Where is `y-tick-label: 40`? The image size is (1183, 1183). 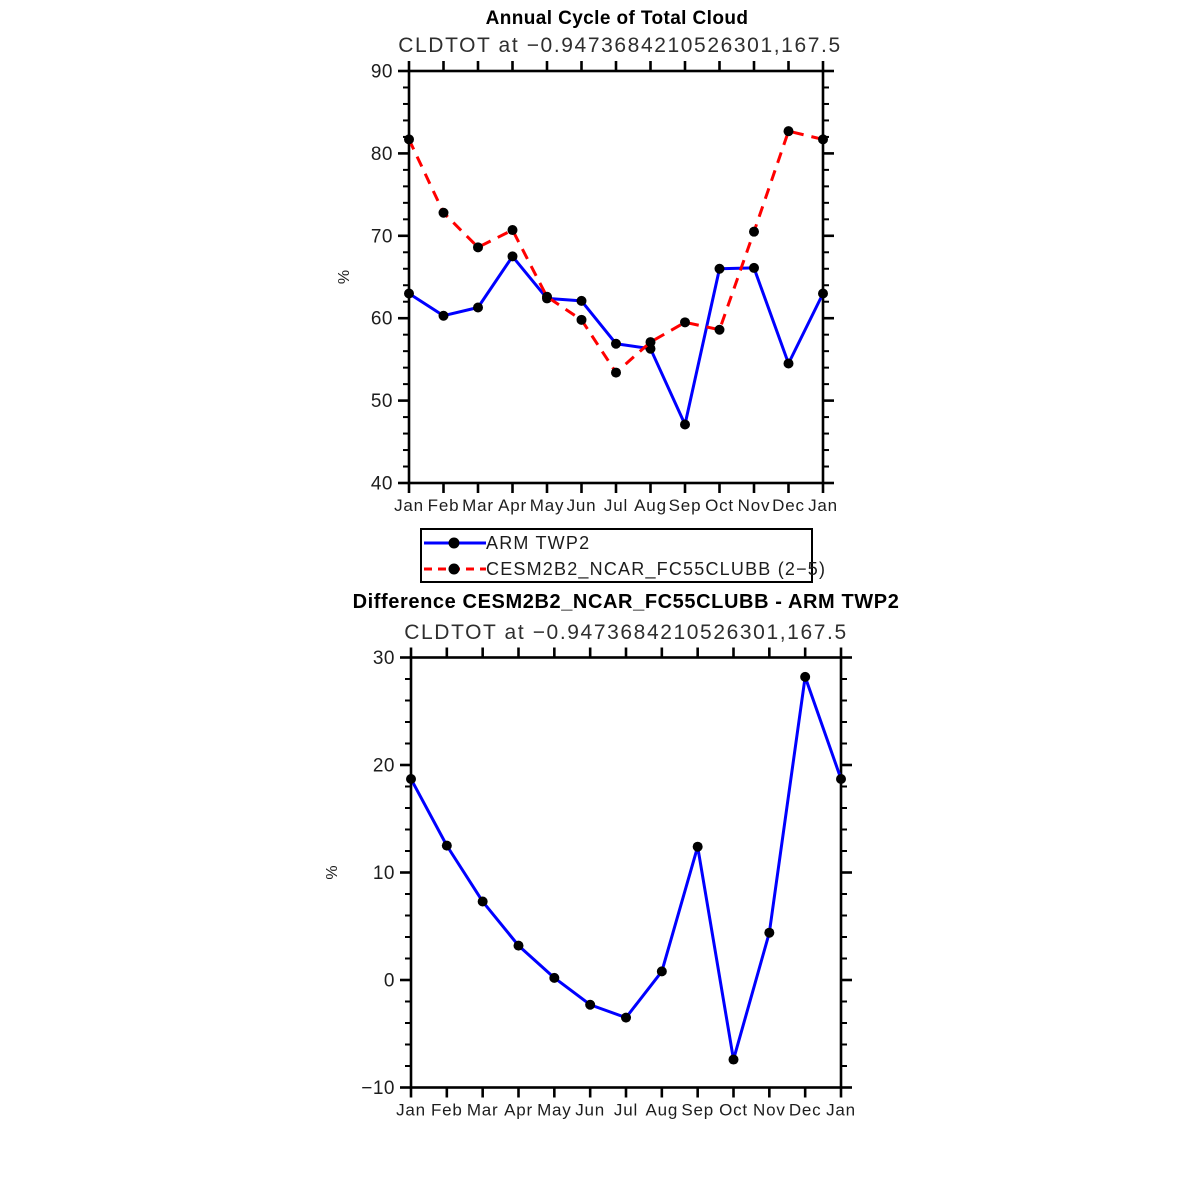 y-tick-label: 40 is located at coordinates (382, 484).